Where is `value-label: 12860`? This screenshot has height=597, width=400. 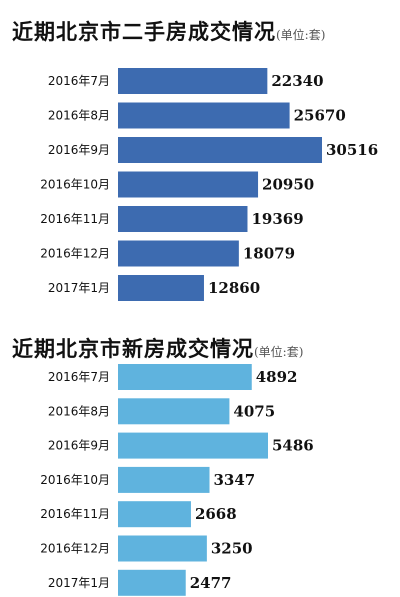 value-label: 12860 is located at coordinates (234, 288).